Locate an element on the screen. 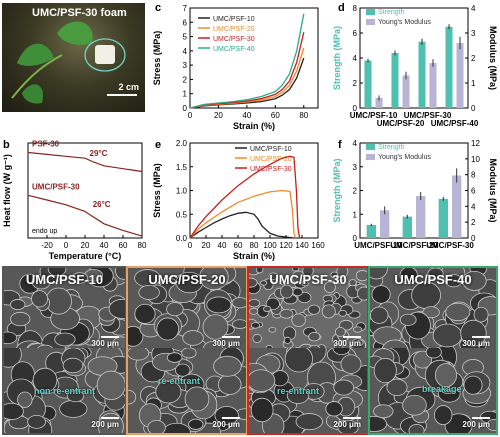 The height and width of the screenshot is (437, 500). x-tick-label: 160 is located at coordinates (318, 245).